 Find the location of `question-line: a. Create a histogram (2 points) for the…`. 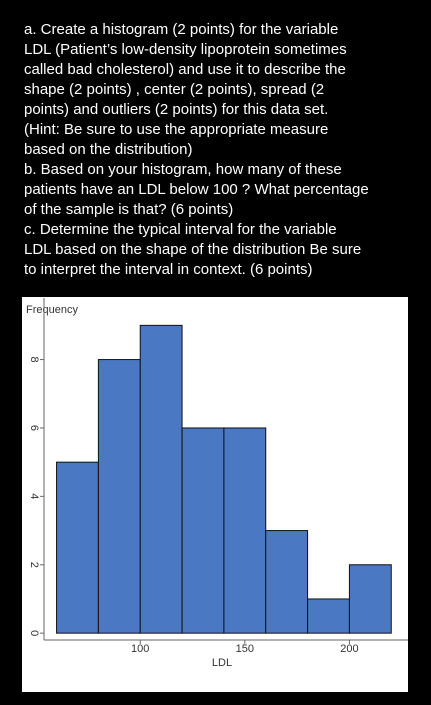

question-line: a. Create a histogram (2 points) for the… is located at coordinates (181, 29).